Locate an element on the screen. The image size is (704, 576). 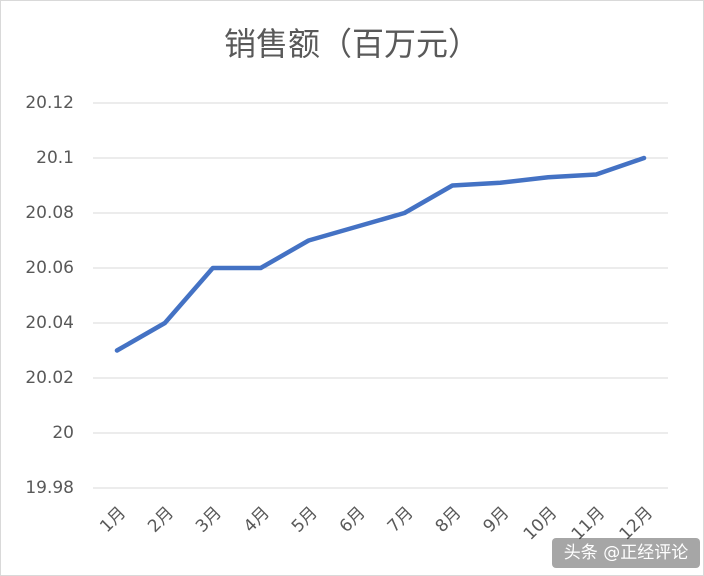
y-tick-label: 20.04 is located at coordinates (49, 323).